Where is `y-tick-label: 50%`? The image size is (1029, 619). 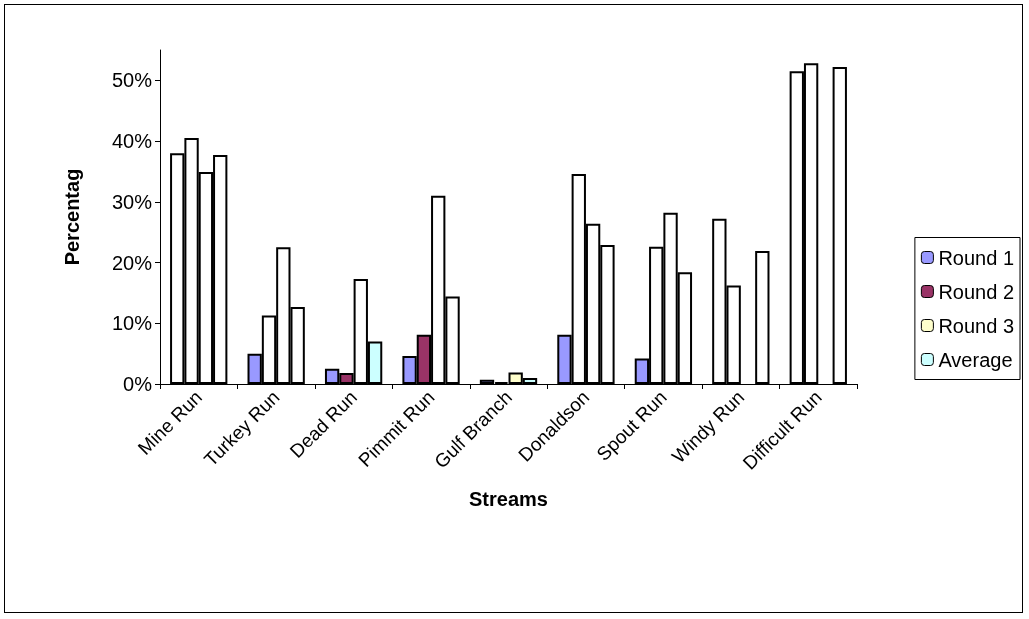
y-tick-label: 50% is located at coordinates (132, 80).